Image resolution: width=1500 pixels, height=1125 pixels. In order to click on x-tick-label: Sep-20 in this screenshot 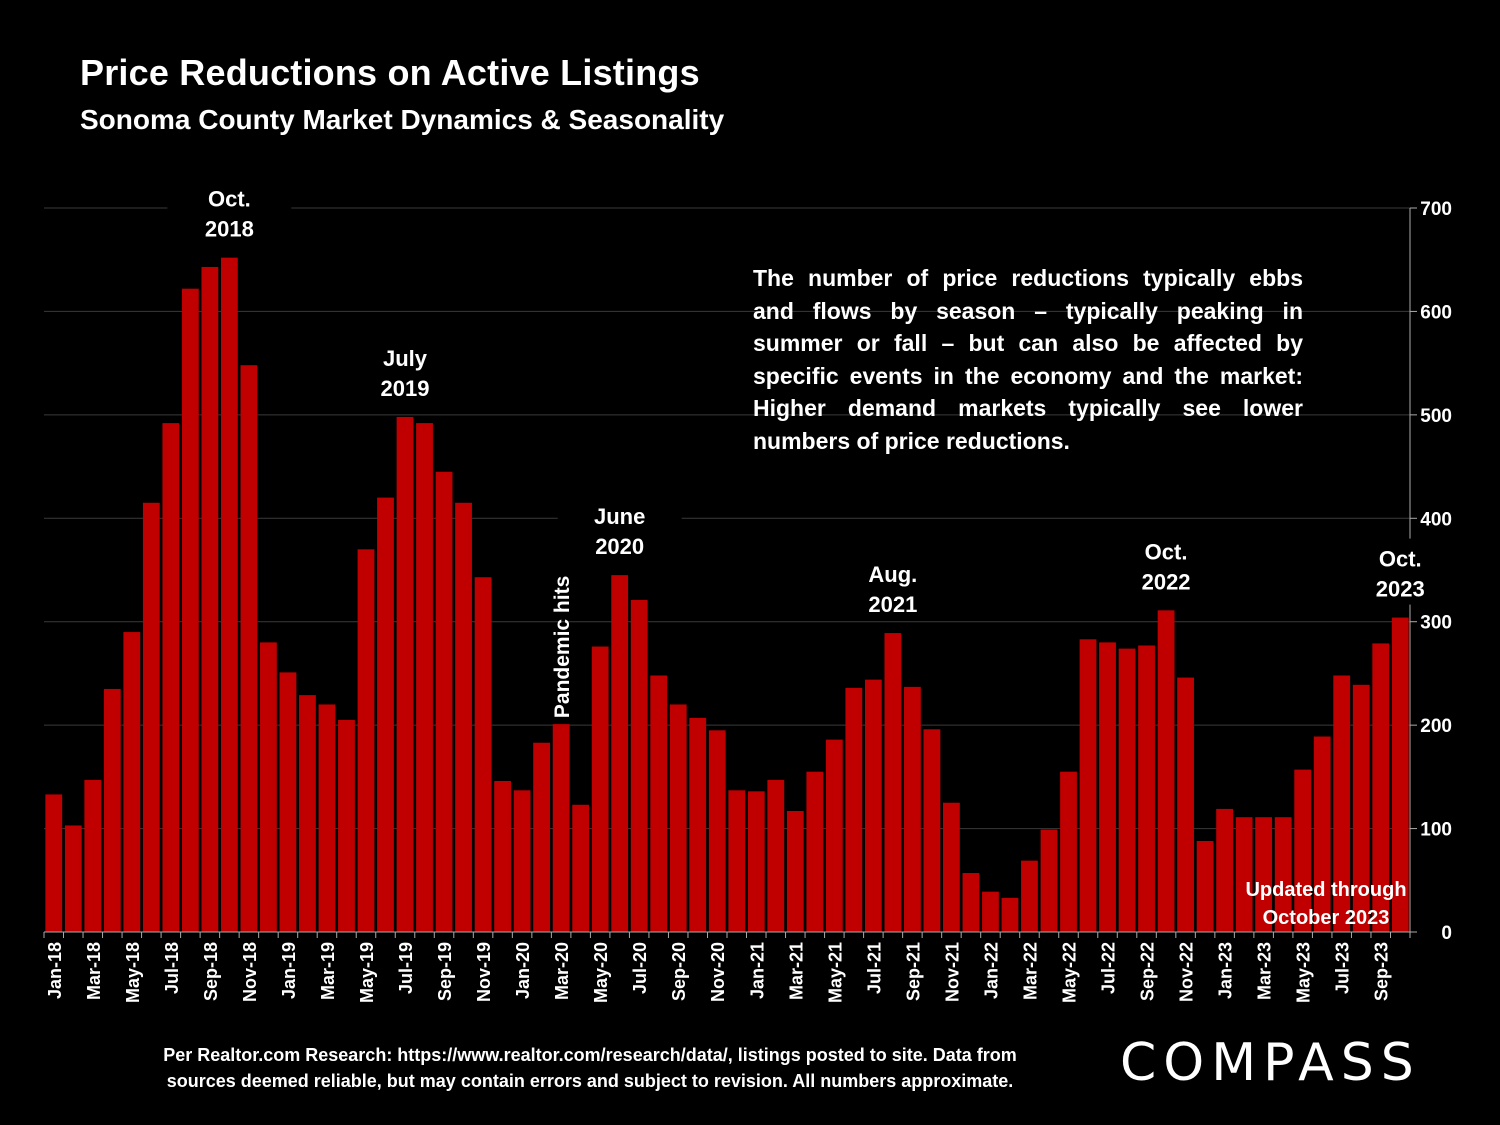, I will do `click(679, 971)`.